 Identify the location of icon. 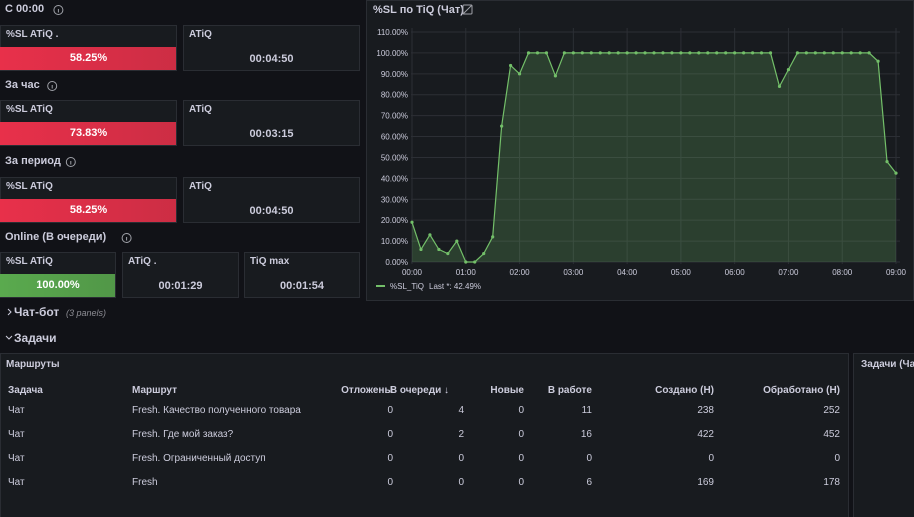
(467, 9).